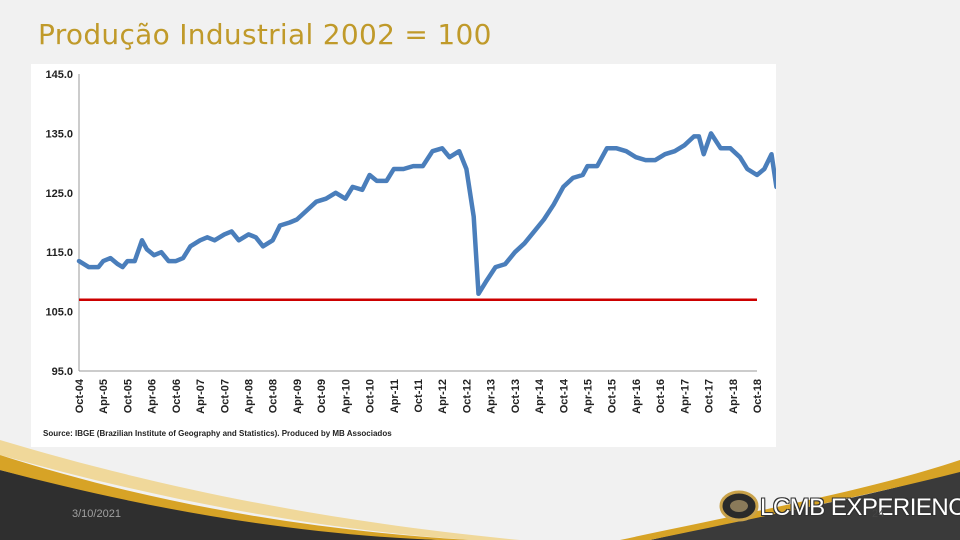 The height and width of the screenshot is (540, 960). I want to click on x-tick-label: Apr-14, so click(540, 396).